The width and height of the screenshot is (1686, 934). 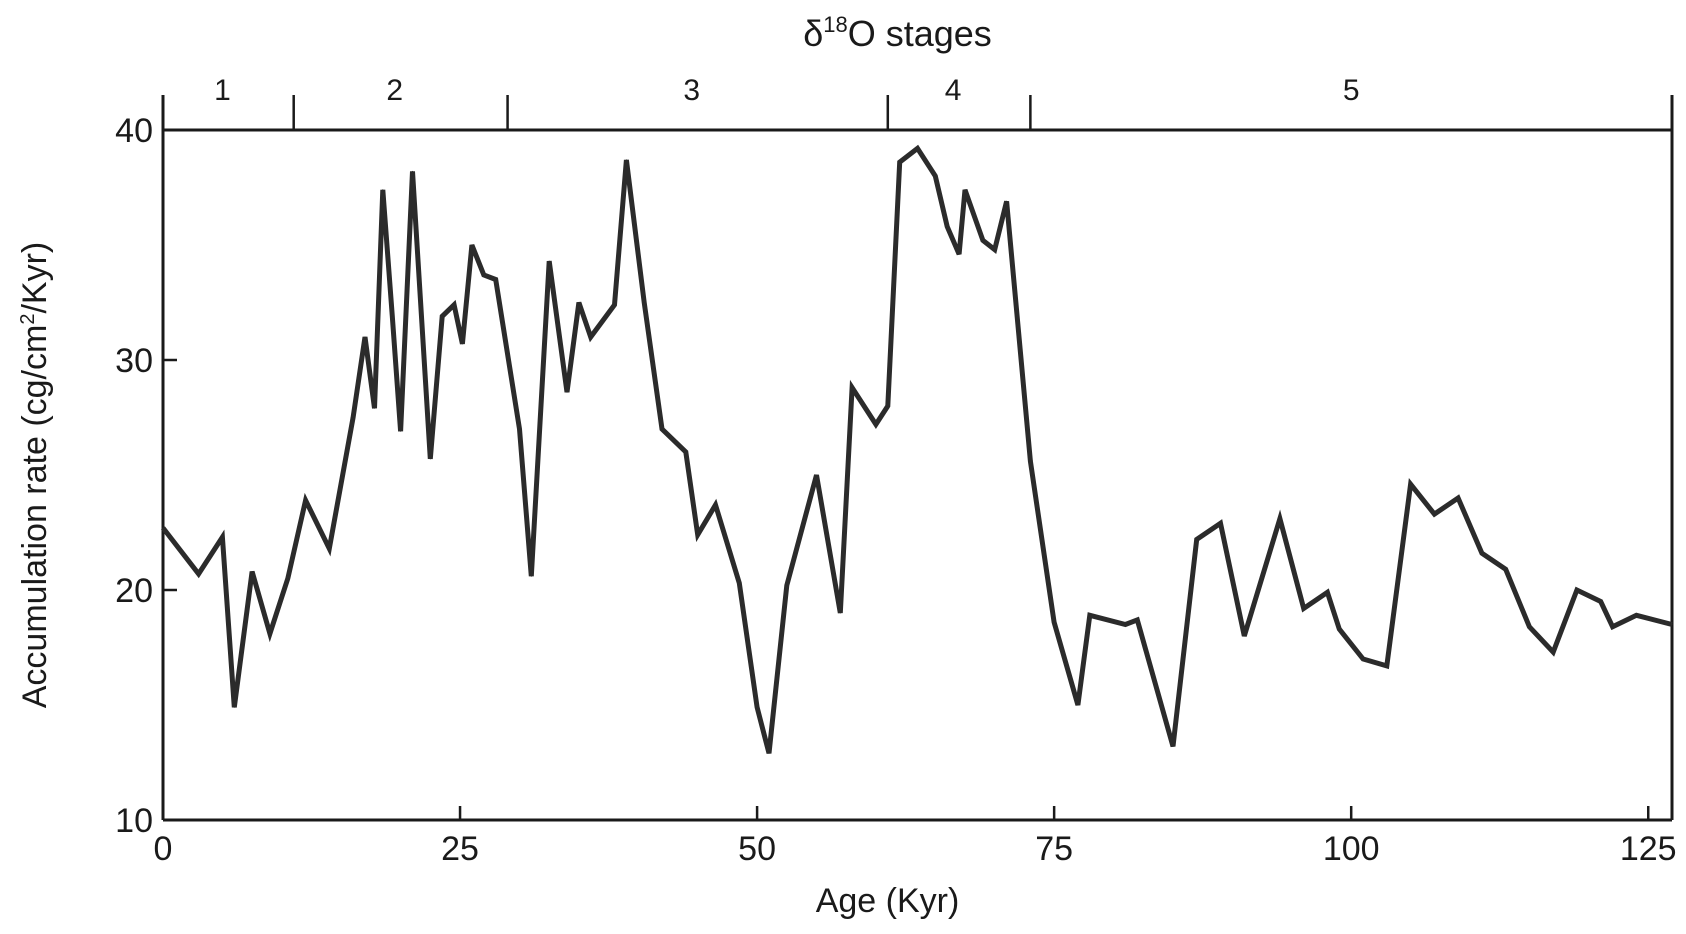 What do you see at coordinates (134, 591) in the screenshot?
I see `y-tick-label: 20` at bounding box center [134, 591].